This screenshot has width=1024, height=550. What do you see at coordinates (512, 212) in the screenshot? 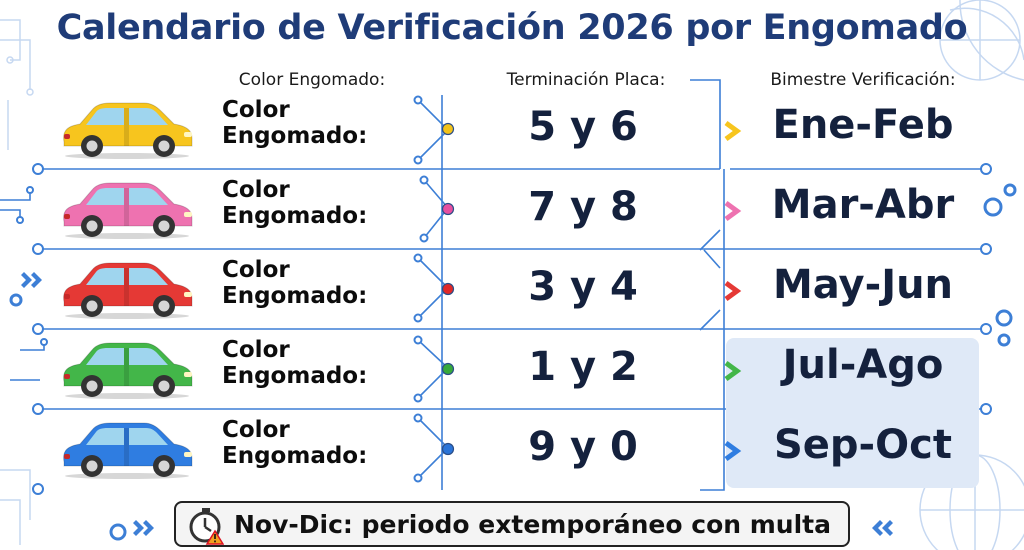
I see `table-row: Color Engomado: 7 y 8 Mar-Abr` at bounding box center [512, 212].